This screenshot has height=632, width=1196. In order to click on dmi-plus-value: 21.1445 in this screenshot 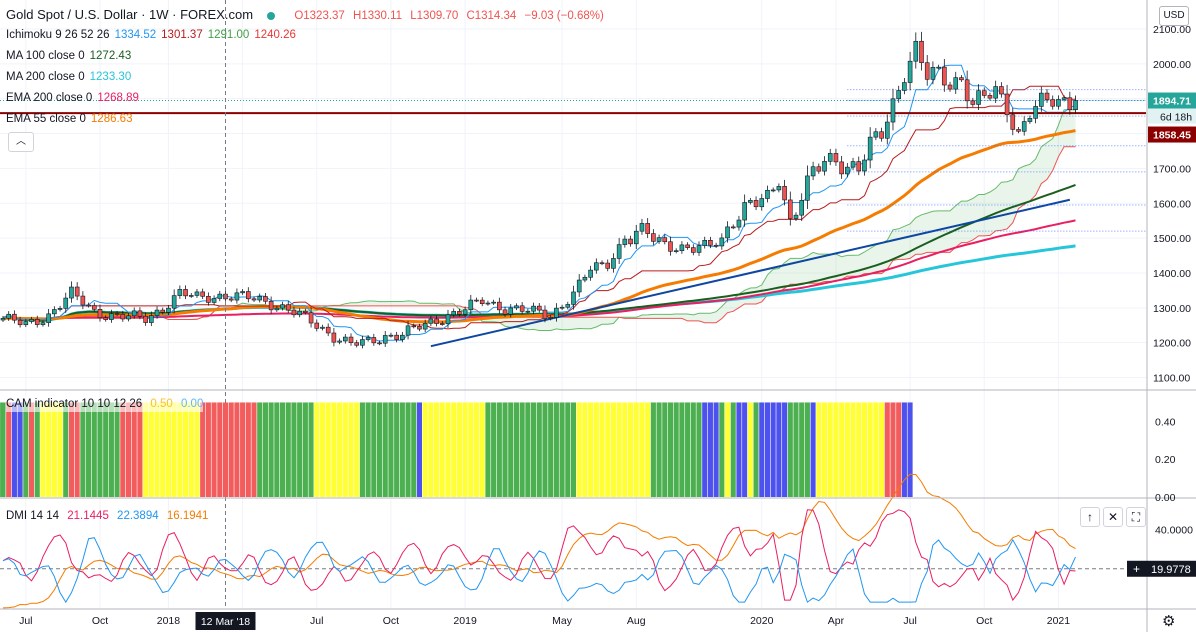, I will do `click(88, 516)`.